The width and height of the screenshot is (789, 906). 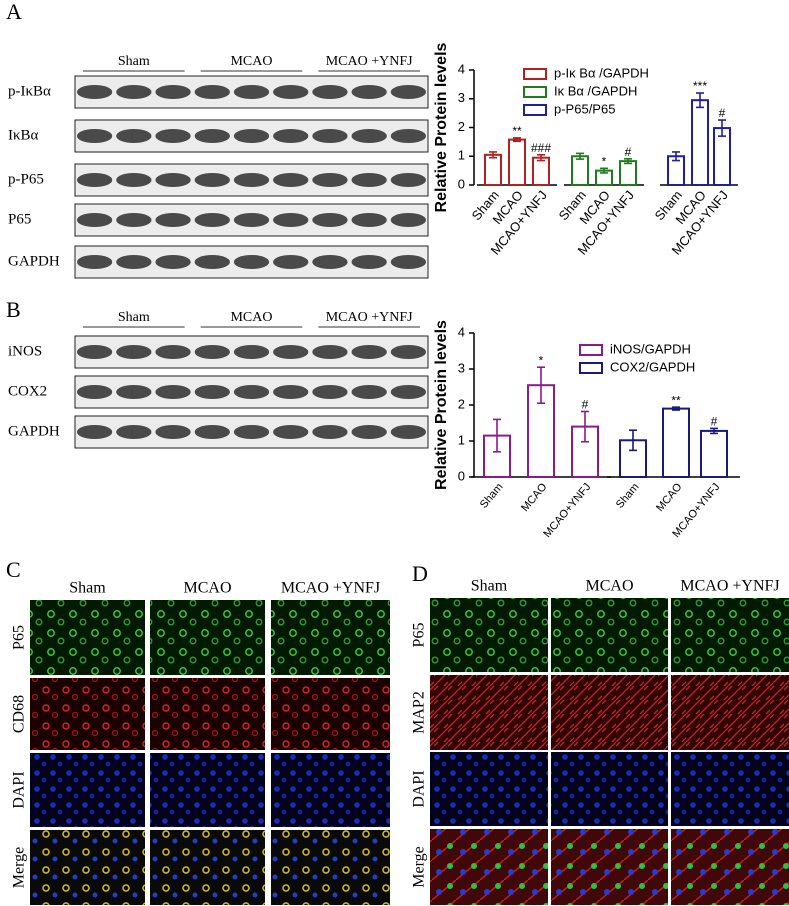 I want to click on significance-label: ***, so click(x=700, y=86).